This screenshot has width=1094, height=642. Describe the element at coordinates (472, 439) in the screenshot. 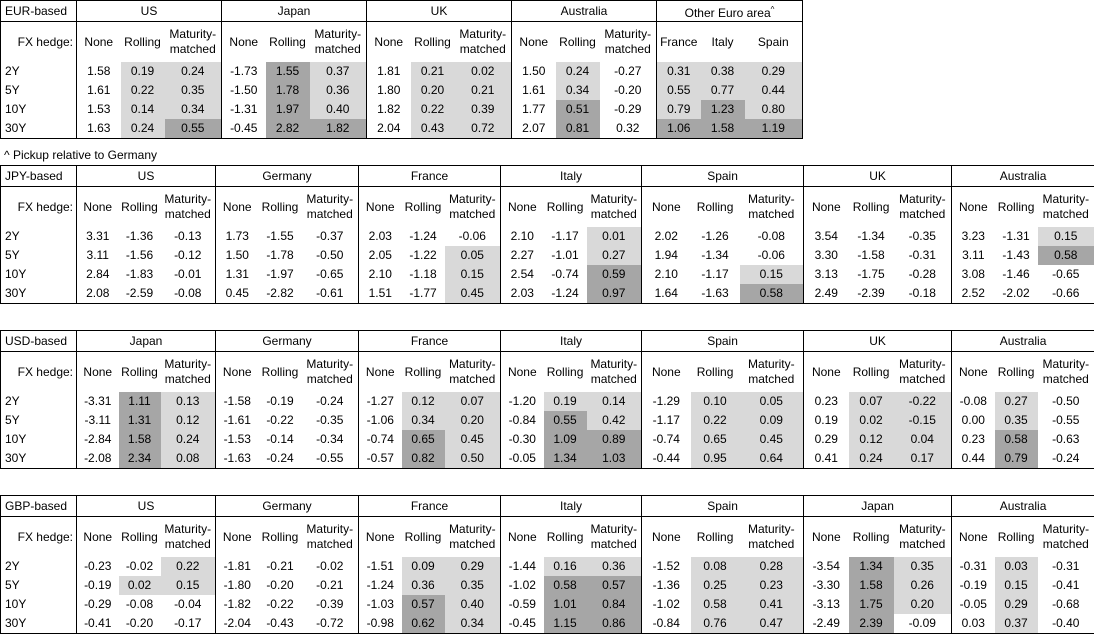

I see `value-cell: 0.45` at that location.